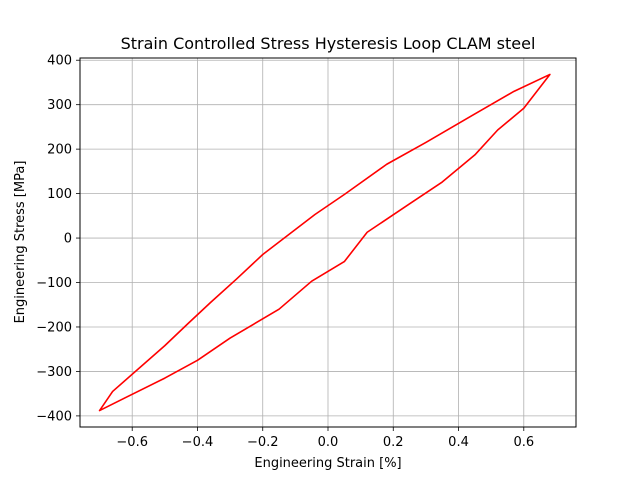 This screenshot has height=484, width=640. Describe the element at coordinates (59, 61) in the screenshot. I see `y-tick-label: 400` at that location.